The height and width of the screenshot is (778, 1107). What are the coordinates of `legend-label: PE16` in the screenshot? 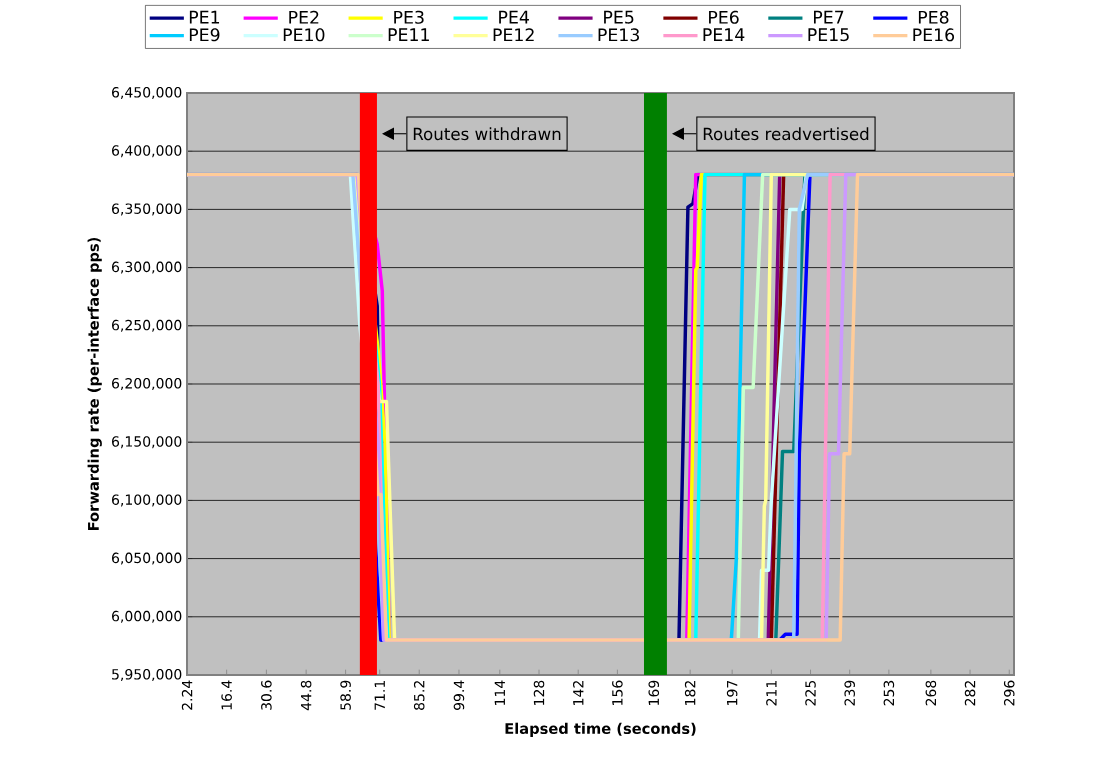 It's located at (934, 35).